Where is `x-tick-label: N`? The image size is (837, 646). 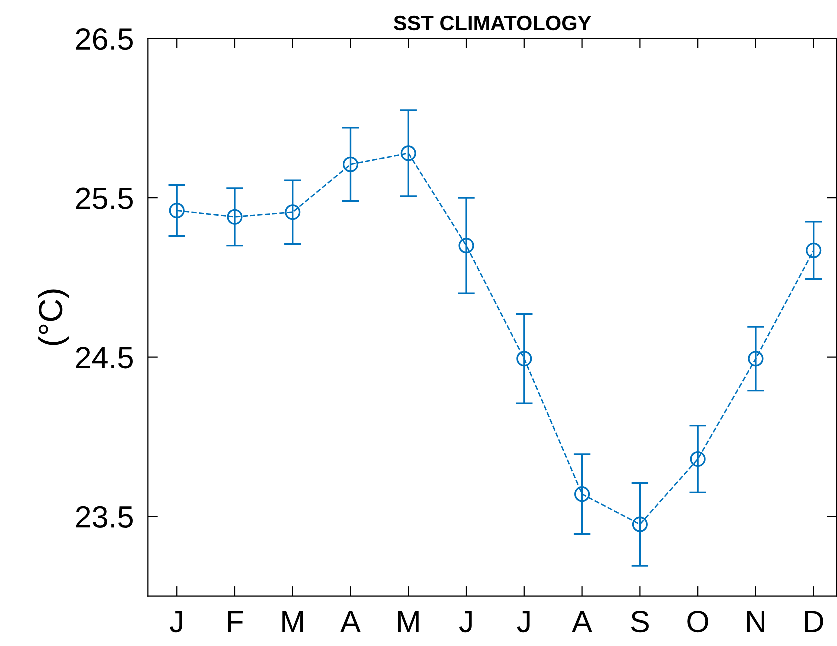
x-tick-label: N is located at coordinates (755, 621).